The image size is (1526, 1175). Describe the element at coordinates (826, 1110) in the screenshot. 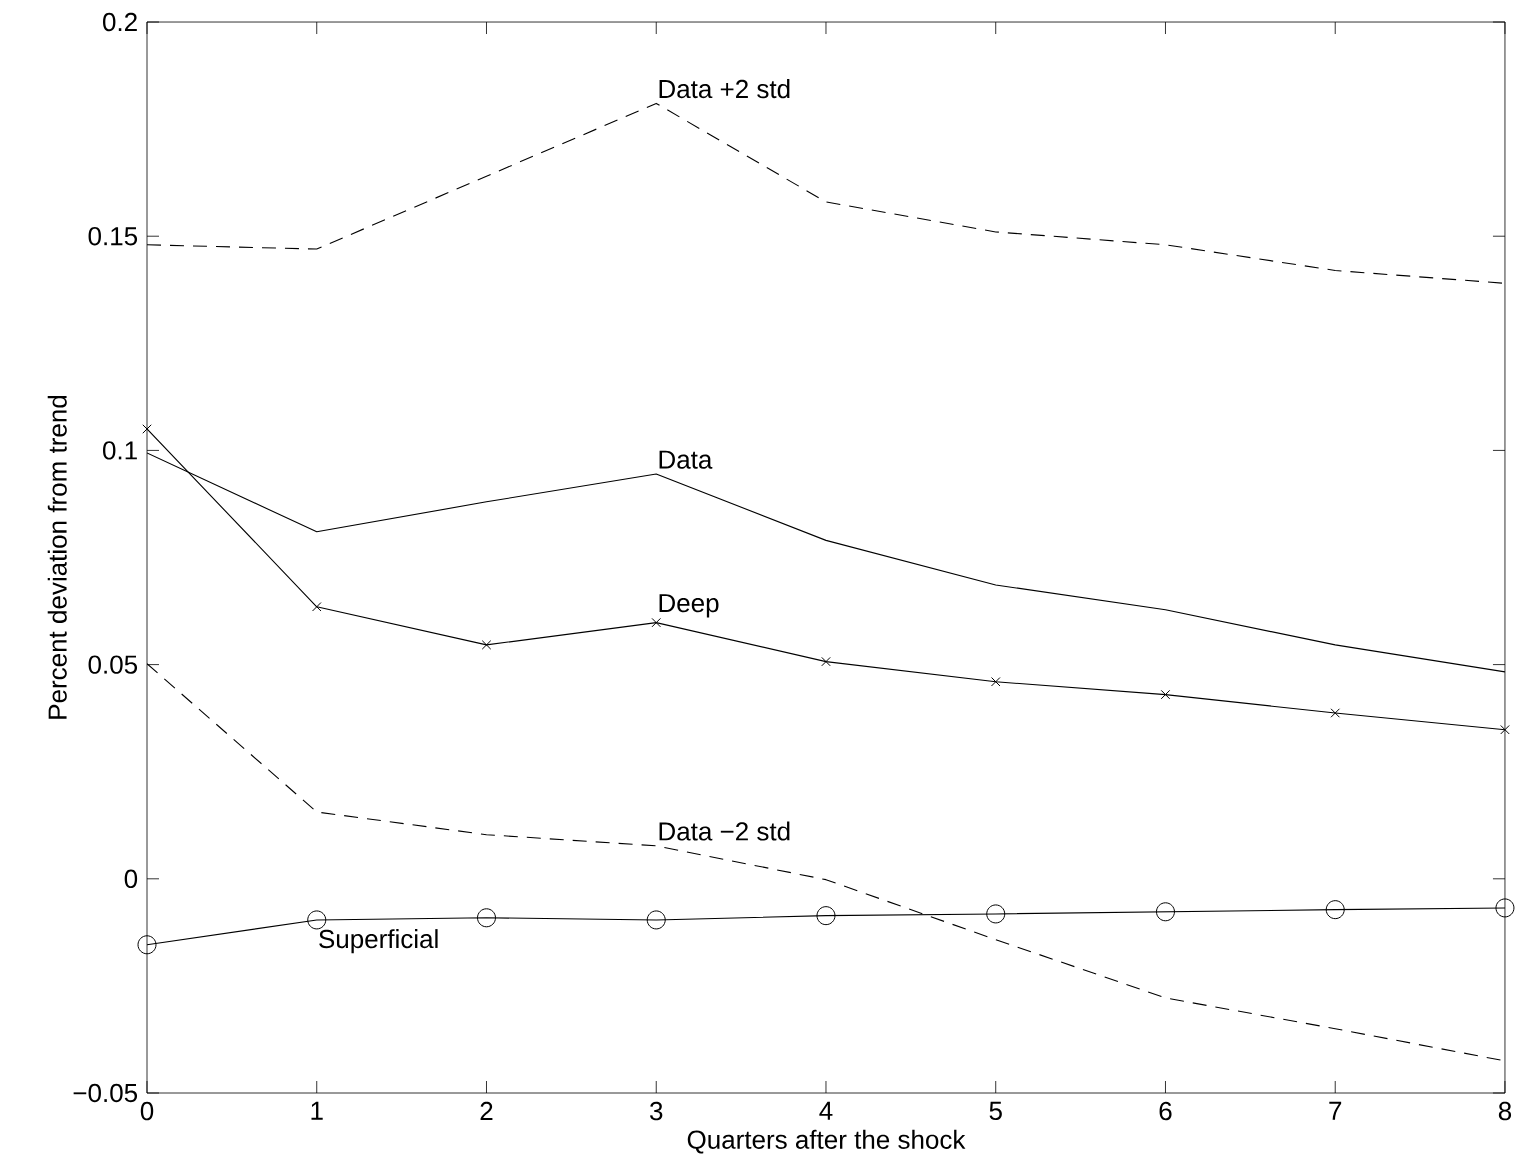

I see `x-tick-label: 4` at that location.